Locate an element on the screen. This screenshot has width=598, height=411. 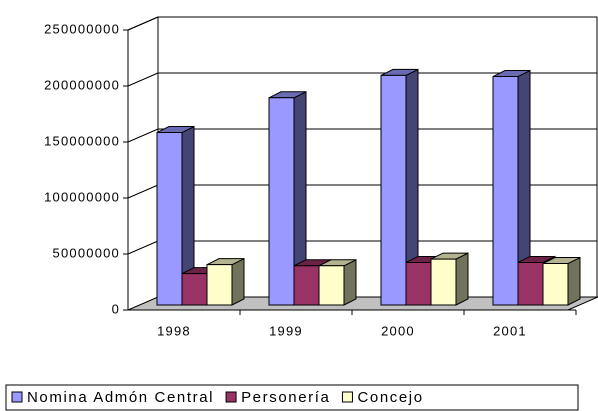
x-tick-label: 1999 is located at coordinates (286, 330).